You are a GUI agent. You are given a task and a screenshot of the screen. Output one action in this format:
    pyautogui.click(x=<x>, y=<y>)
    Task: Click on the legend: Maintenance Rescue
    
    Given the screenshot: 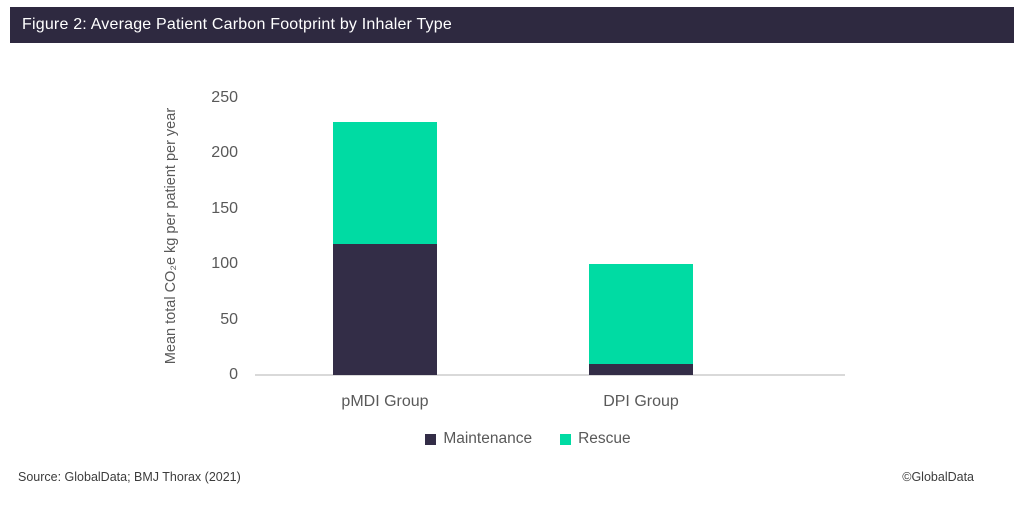 What is the action you would take?
    pyautogui.click(x=520, y=439)
    